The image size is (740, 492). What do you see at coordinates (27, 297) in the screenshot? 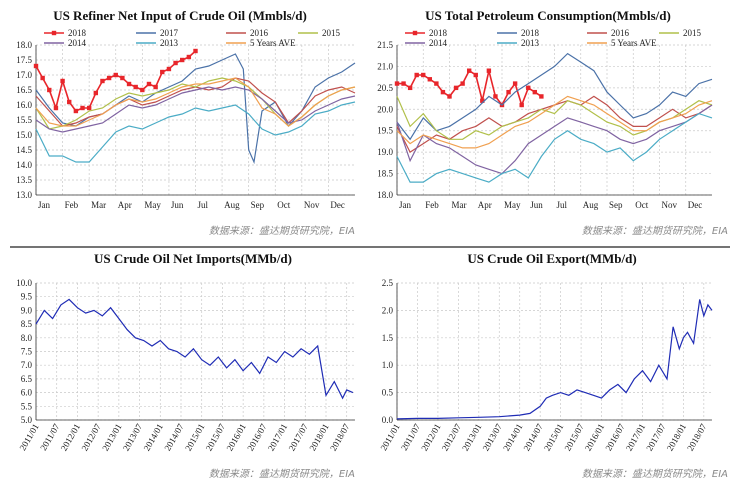
I see `y-tick-label: 9.5` at bounding box center [27, 297].